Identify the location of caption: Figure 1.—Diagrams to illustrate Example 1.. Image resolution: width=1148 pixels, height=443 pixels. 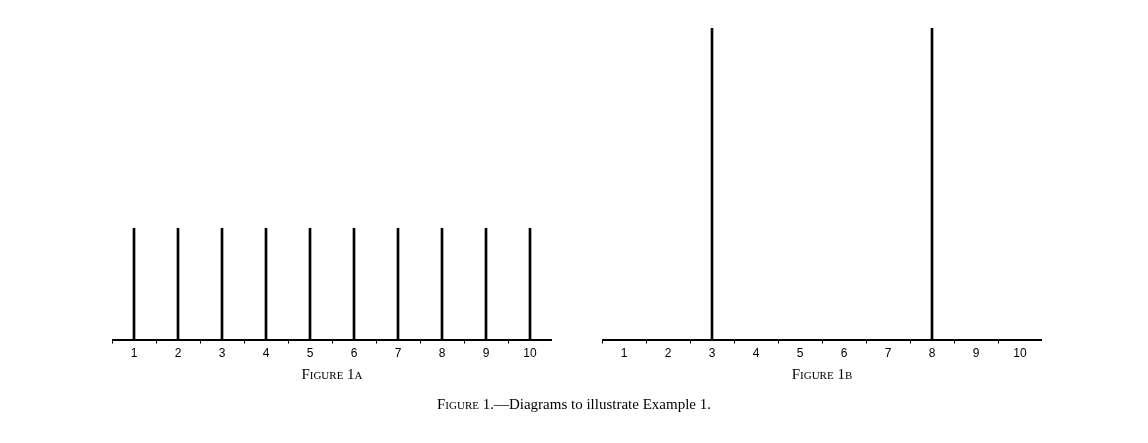
(574, 404).